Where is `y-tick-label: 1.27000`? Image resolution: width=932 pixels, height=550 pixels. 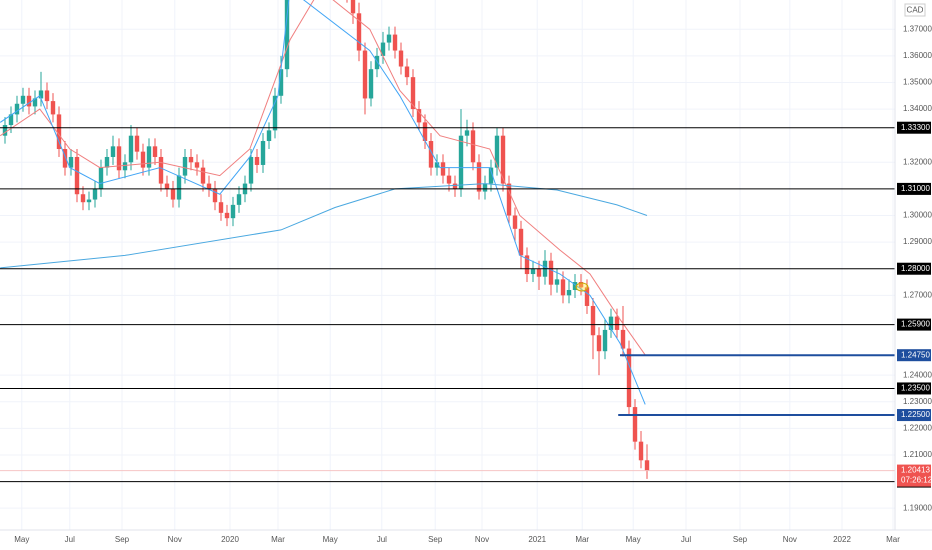
y-tick-label: 1.27000 is located at coordinates (917, 294).